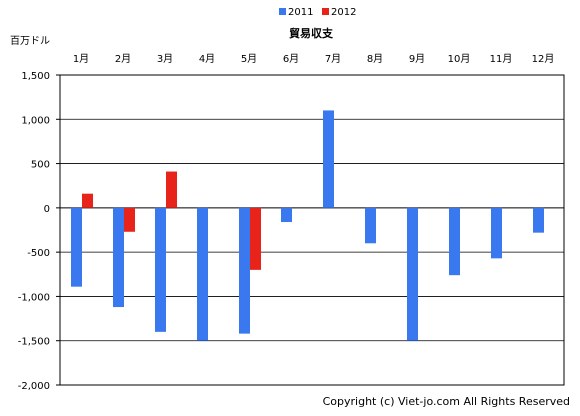 This screenshot has width=580, height=416. What do you see at coordinates (501, 59) in the screenshot?
I see `x-tick-label: 11月` at bounding box center [501, 59].